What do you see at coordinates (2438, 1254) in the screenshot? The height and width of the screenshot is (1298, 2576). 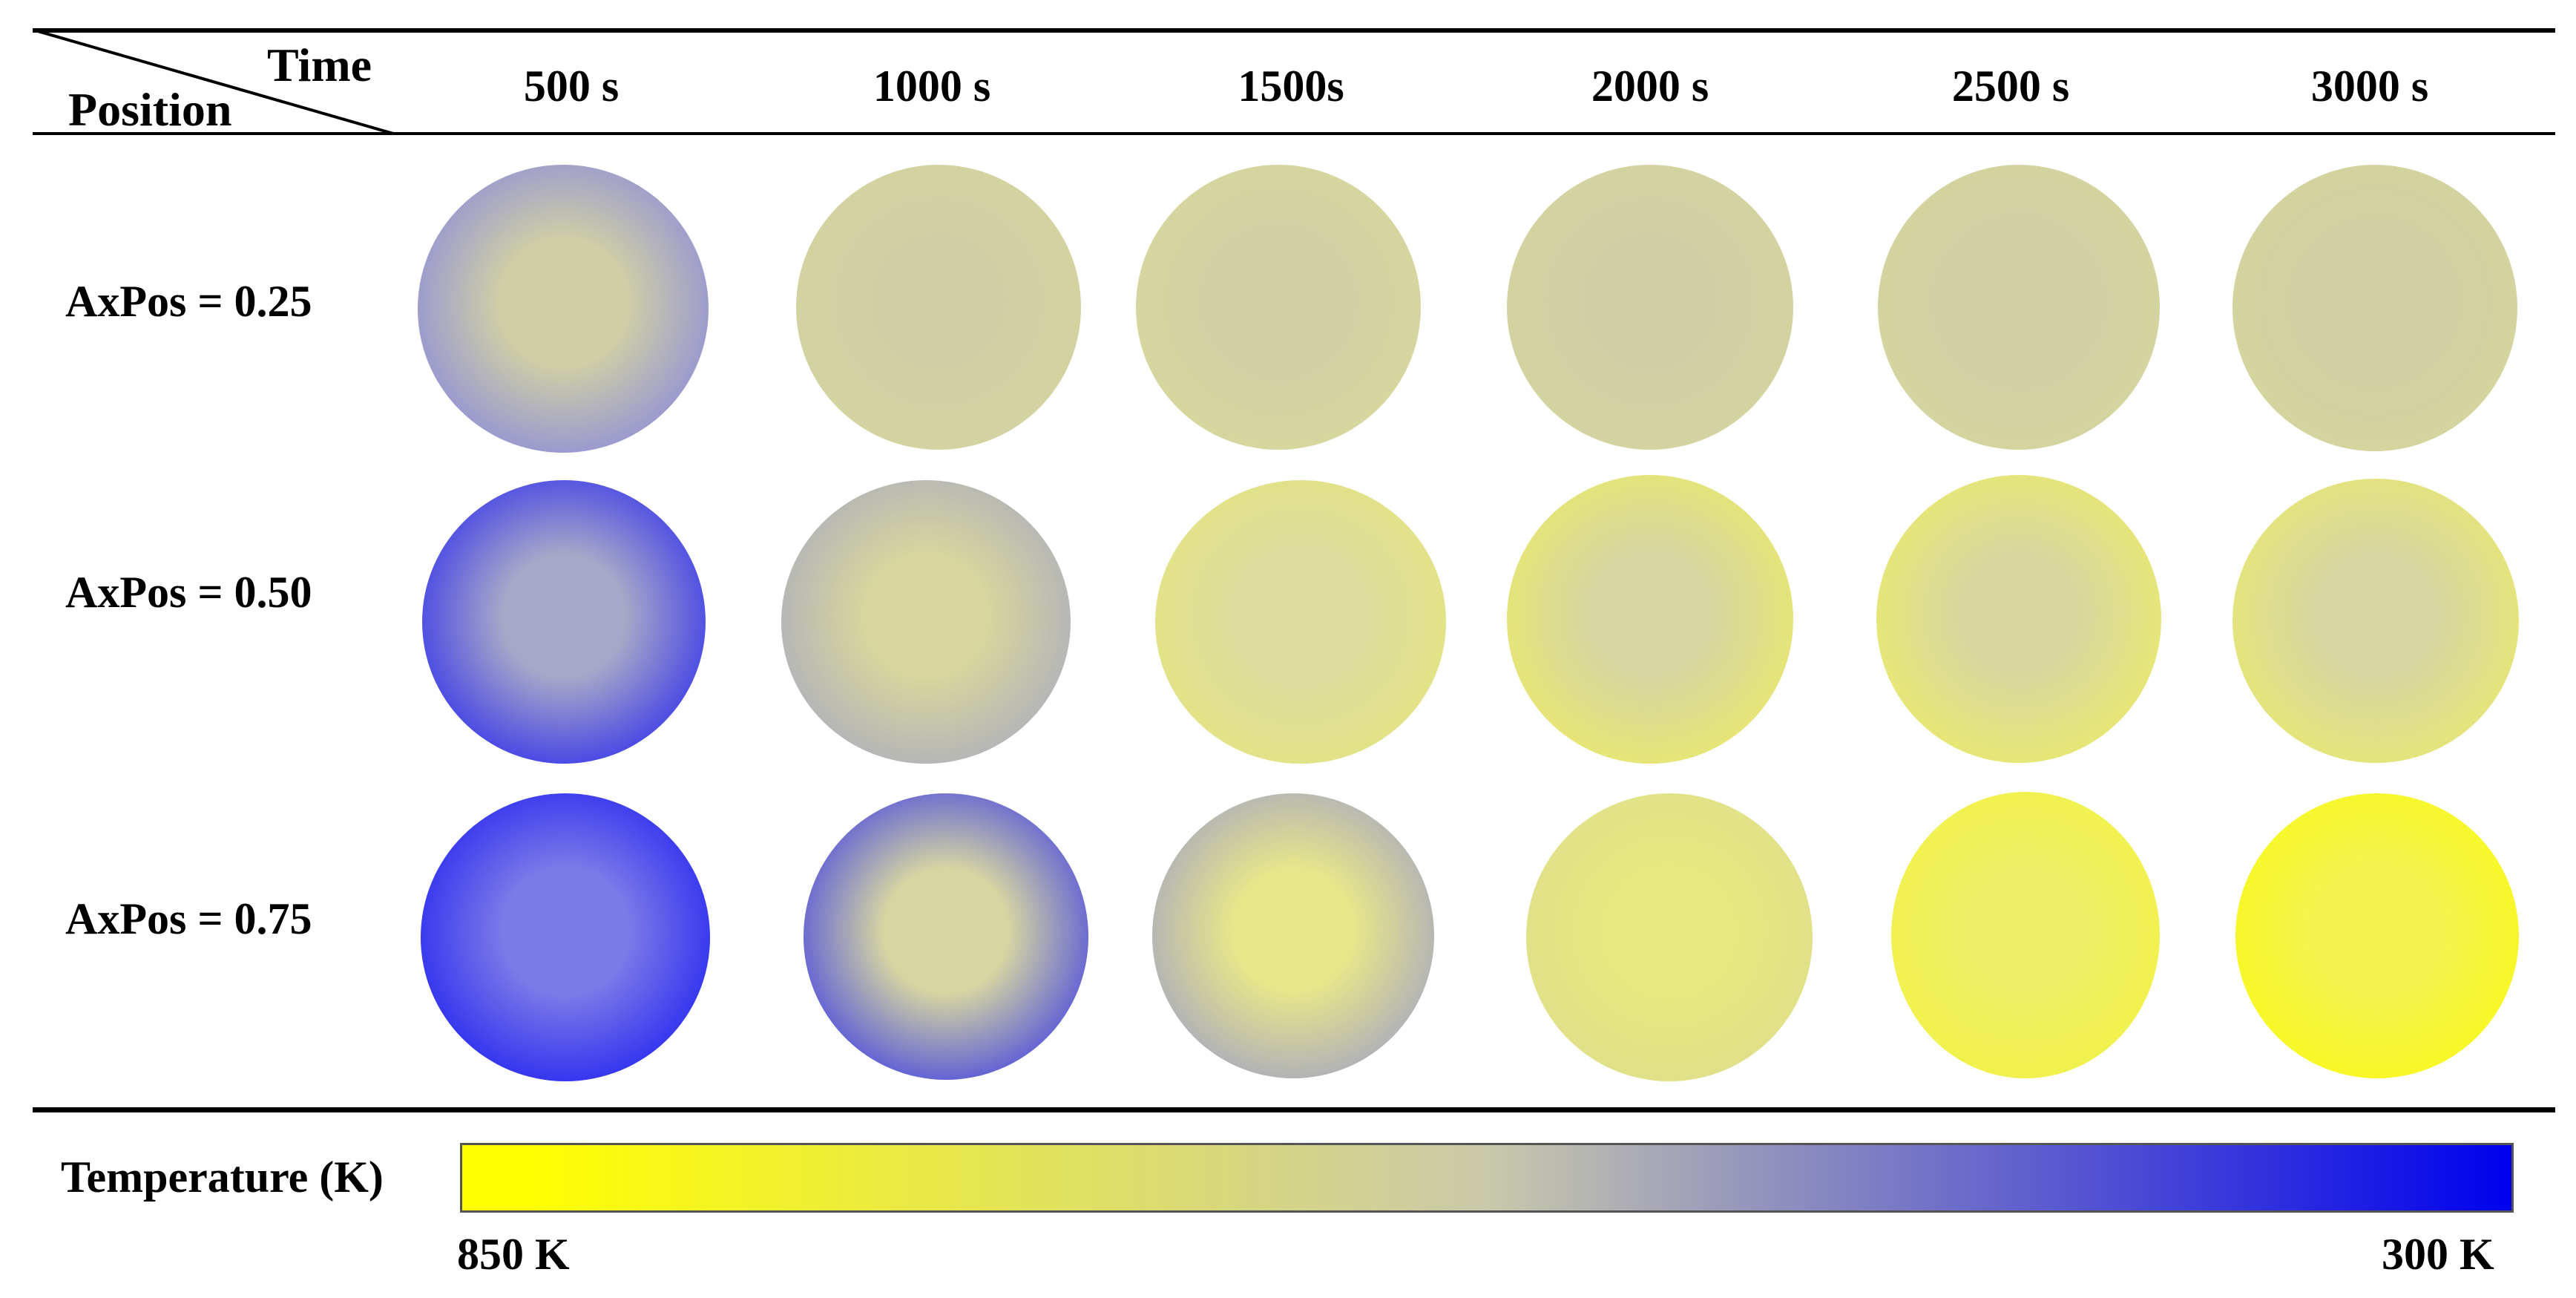 I see `legend-min-label: 300 K` at bounding box center [2438, 1254].